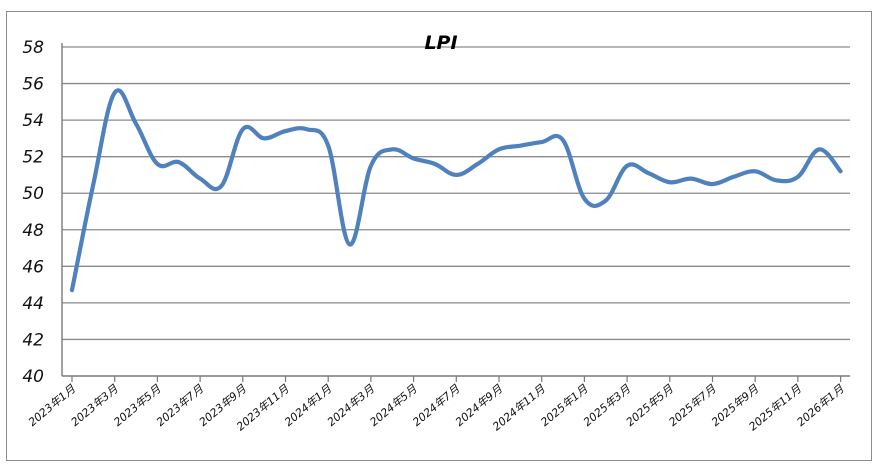 Image resolution: width=885 pixels, height=469 pixels. Describe the element at coordinates (33, 231) in the screenshot. I see `y-tick-label-48: 48` at that location.